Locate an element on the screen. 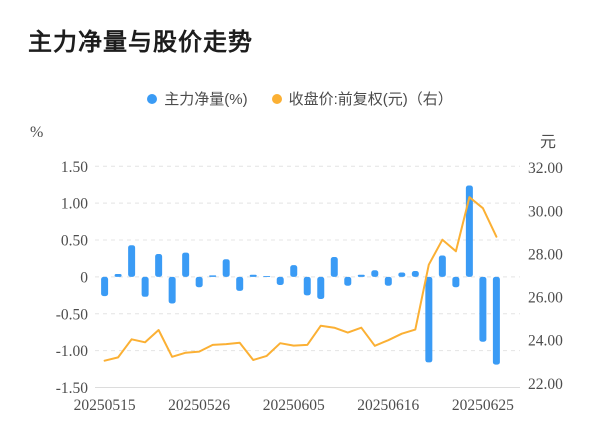 The height and width of the screenshot is (446, 600). x-axis-tick-labels: 20250515 20250526 20250605 20250616 20250625 is located at coordinates (294, 405).